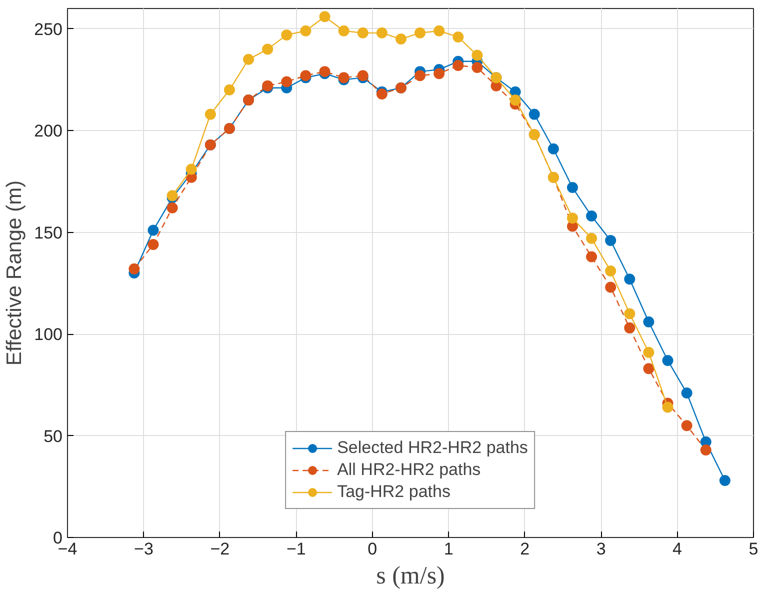 This screenshot has height=592, width=765. I want to click on x-tick-label: −2, so click(220, 549).